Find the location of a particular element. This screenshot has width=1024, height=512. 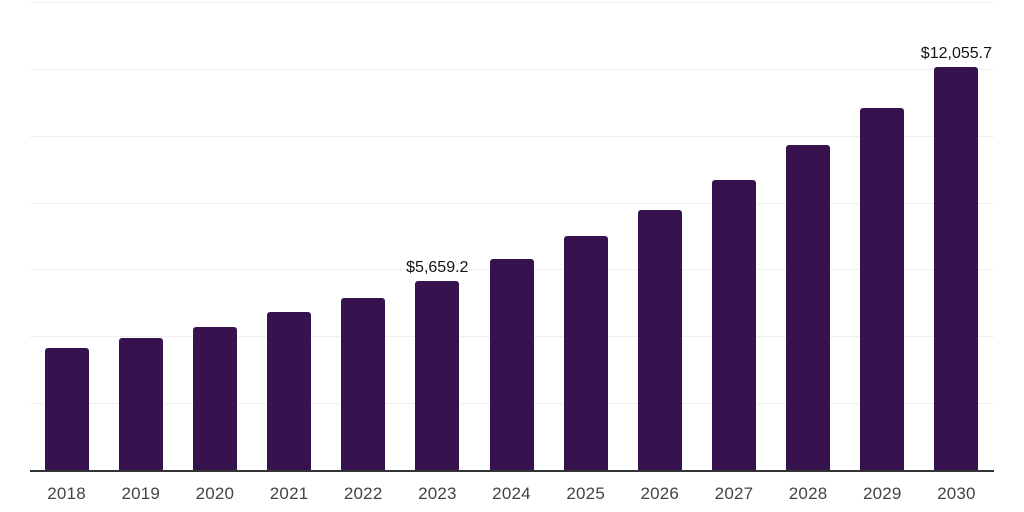

tick-label-2027: 2027 is located at coordinates (734, 493).